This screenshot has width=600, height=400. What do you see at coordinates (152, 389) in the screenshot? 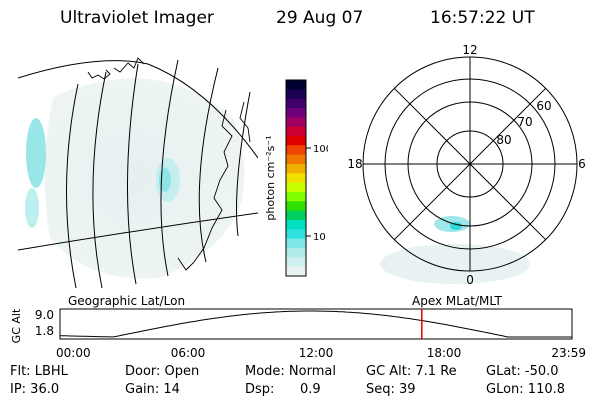
I see `gain-value: Gain: 14` at bounding box center [152, 389].